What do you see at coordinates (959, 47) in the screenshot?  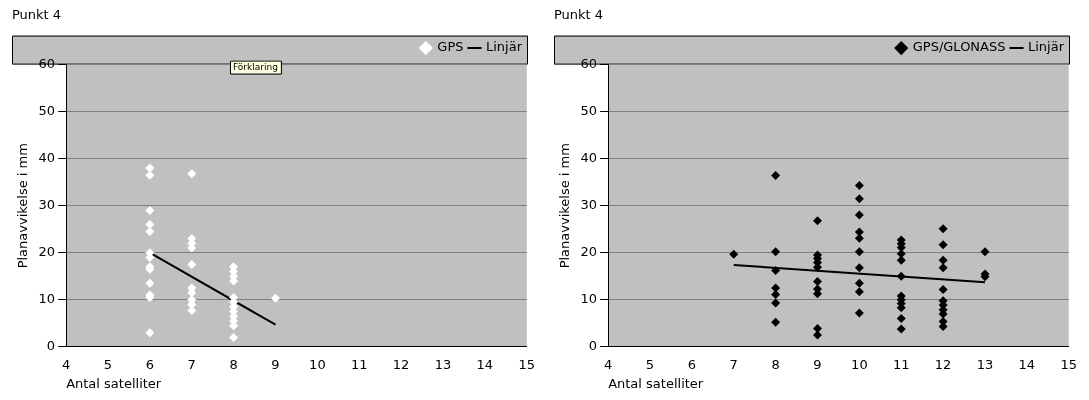 I see `legend-label: GPS/GLONASS` at bounding box center [959, 47].